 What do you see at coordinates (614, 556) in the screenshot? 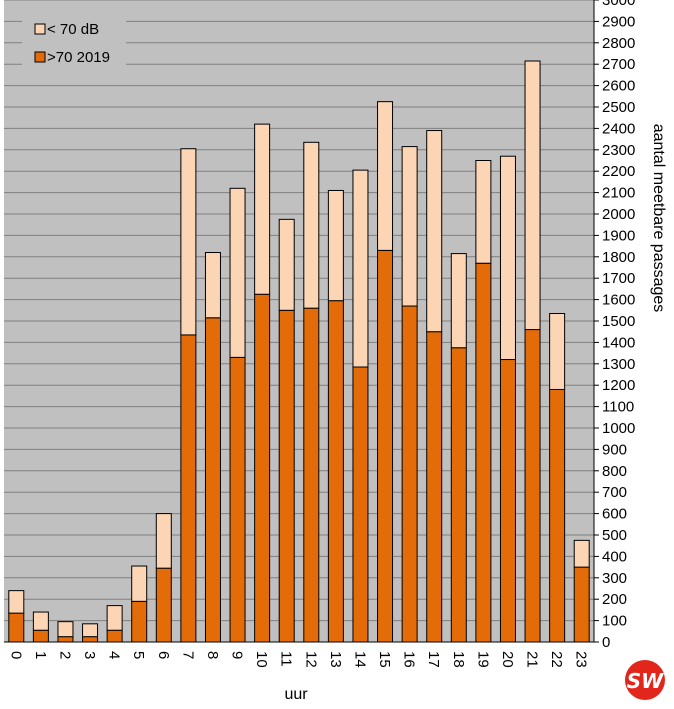
I see `y-tick-label: 400` at bounding box center [614, 556].